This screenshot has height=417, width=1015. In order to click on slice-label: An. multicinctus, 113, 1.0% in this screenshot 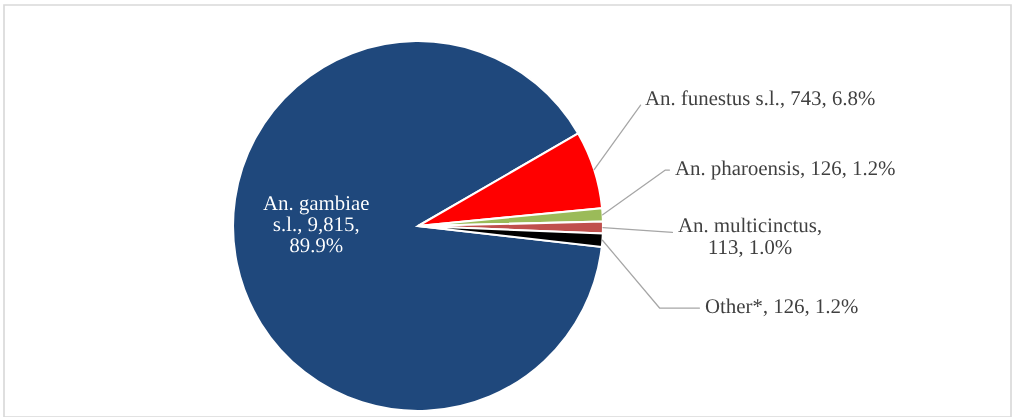, I will do `click(749, 237)`.